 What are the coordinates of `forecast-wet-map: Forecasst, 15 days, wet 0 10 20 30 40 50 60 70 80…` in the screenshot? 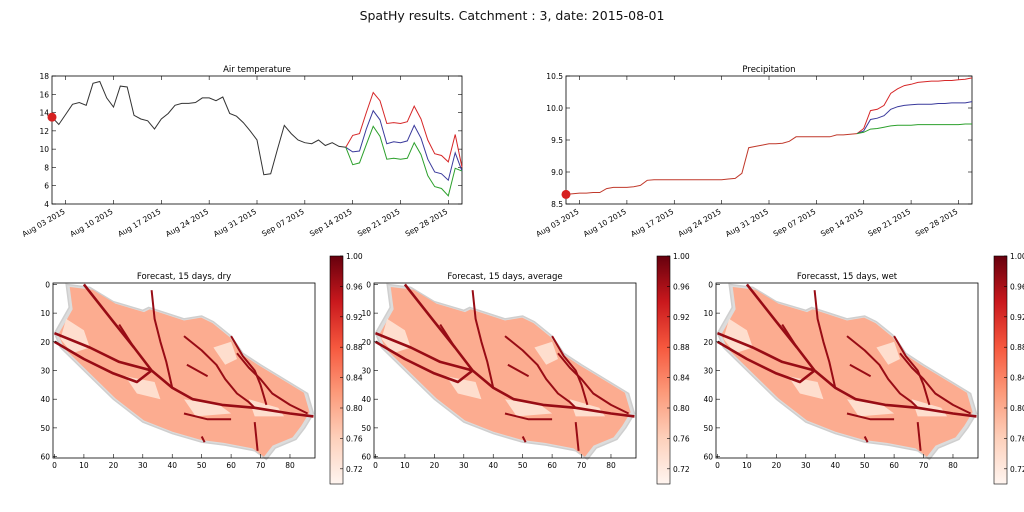 It's located at (863, 368).